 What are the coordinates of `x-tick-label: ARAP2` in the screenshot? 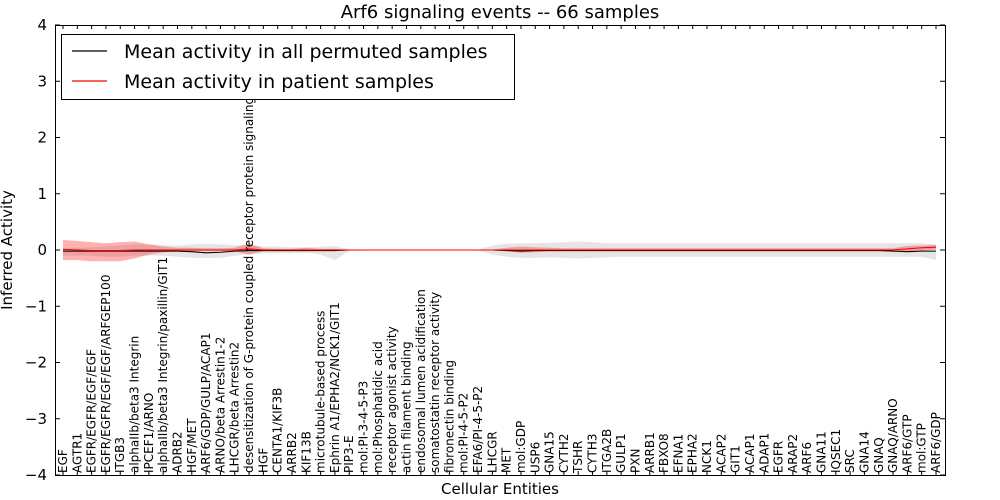 It's located at (793, 453).